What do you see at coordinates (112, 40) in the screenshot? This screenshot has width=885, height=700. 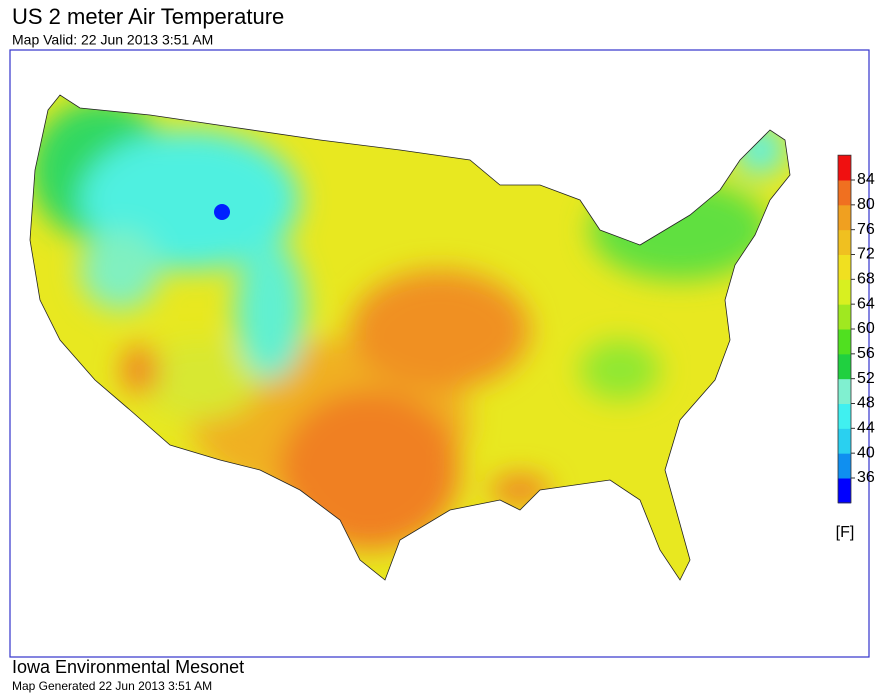 I see `subtitle: Map Valid: 22 Jun 2013 3:51 AM` at bounding box center [112, 40].